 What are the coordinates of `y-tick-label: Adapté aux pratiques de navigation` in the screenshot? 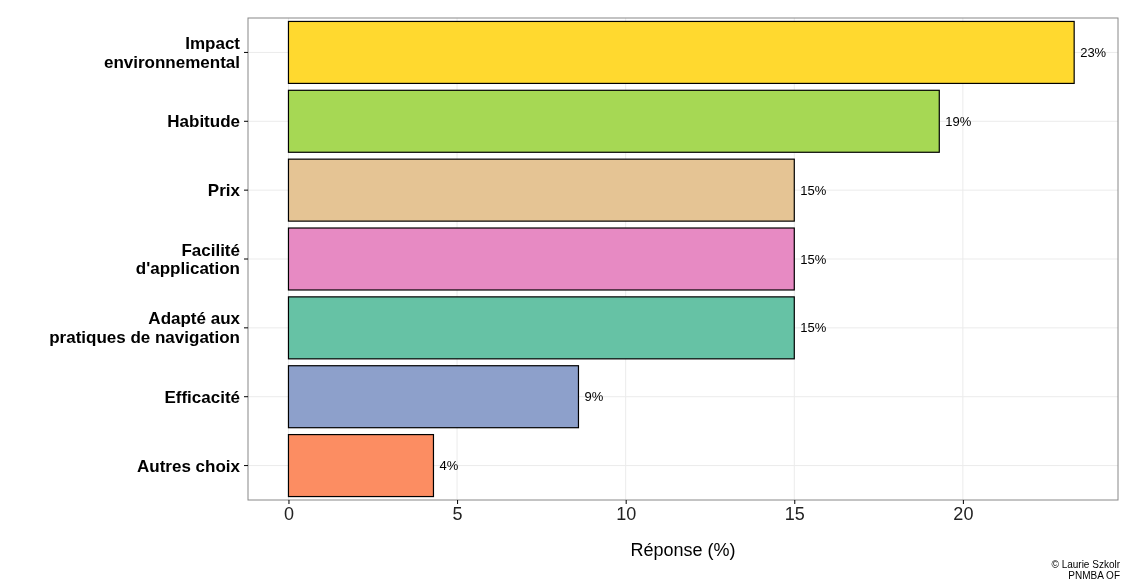 It's located at (145, 328).